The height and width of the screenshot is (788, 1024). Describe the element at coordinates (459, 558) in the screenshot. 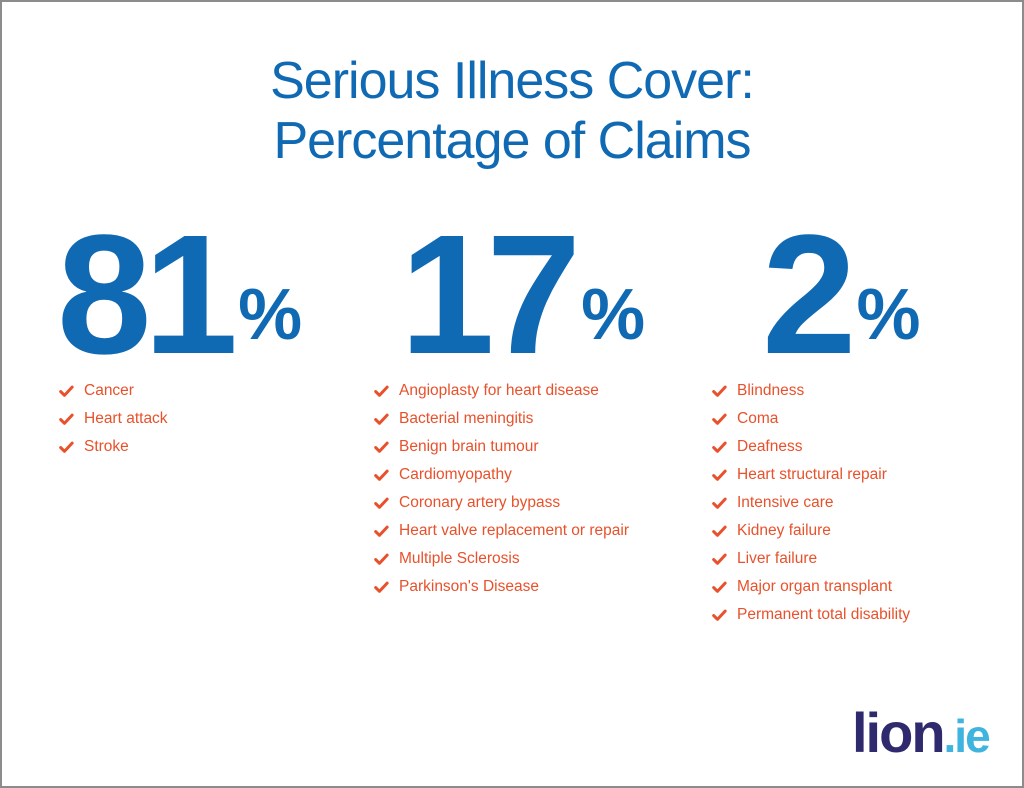

I see `condition-label: Multiple Sclerosis` at that location.